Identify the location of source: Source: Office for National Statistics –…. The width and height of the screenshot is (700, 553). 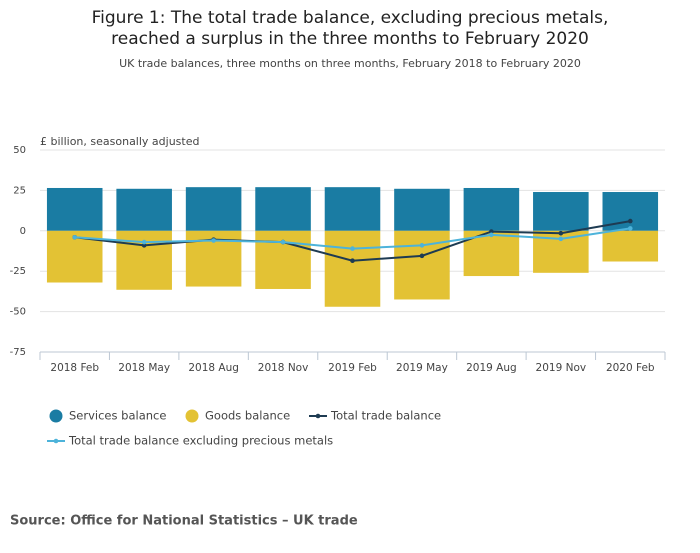
(184, 521).